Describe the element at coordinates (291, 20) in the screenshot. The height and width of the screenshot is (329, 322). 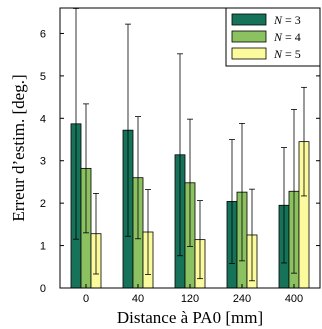
I see `legend-value: = 3` at that location.